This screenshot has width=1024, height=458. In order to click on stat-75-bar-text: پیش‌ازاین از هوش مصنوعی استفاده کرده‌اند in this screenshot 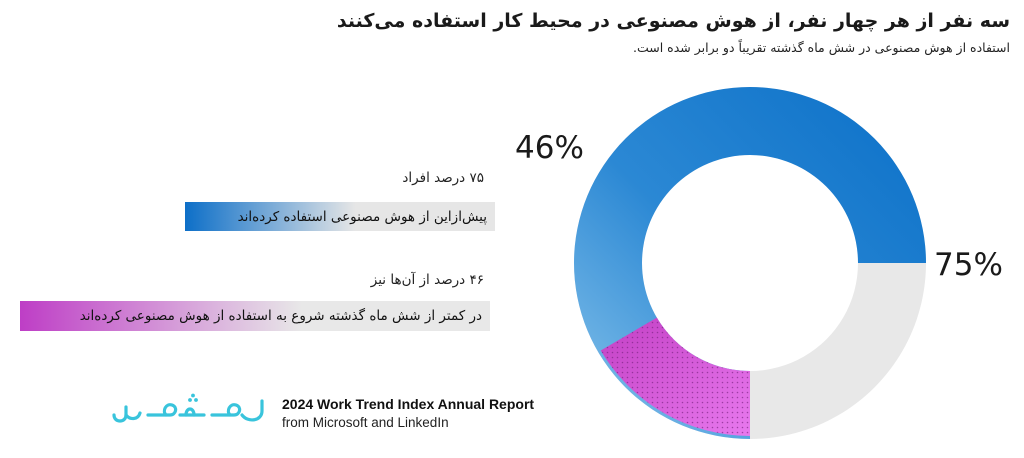, I will do `click(362, 216)`.